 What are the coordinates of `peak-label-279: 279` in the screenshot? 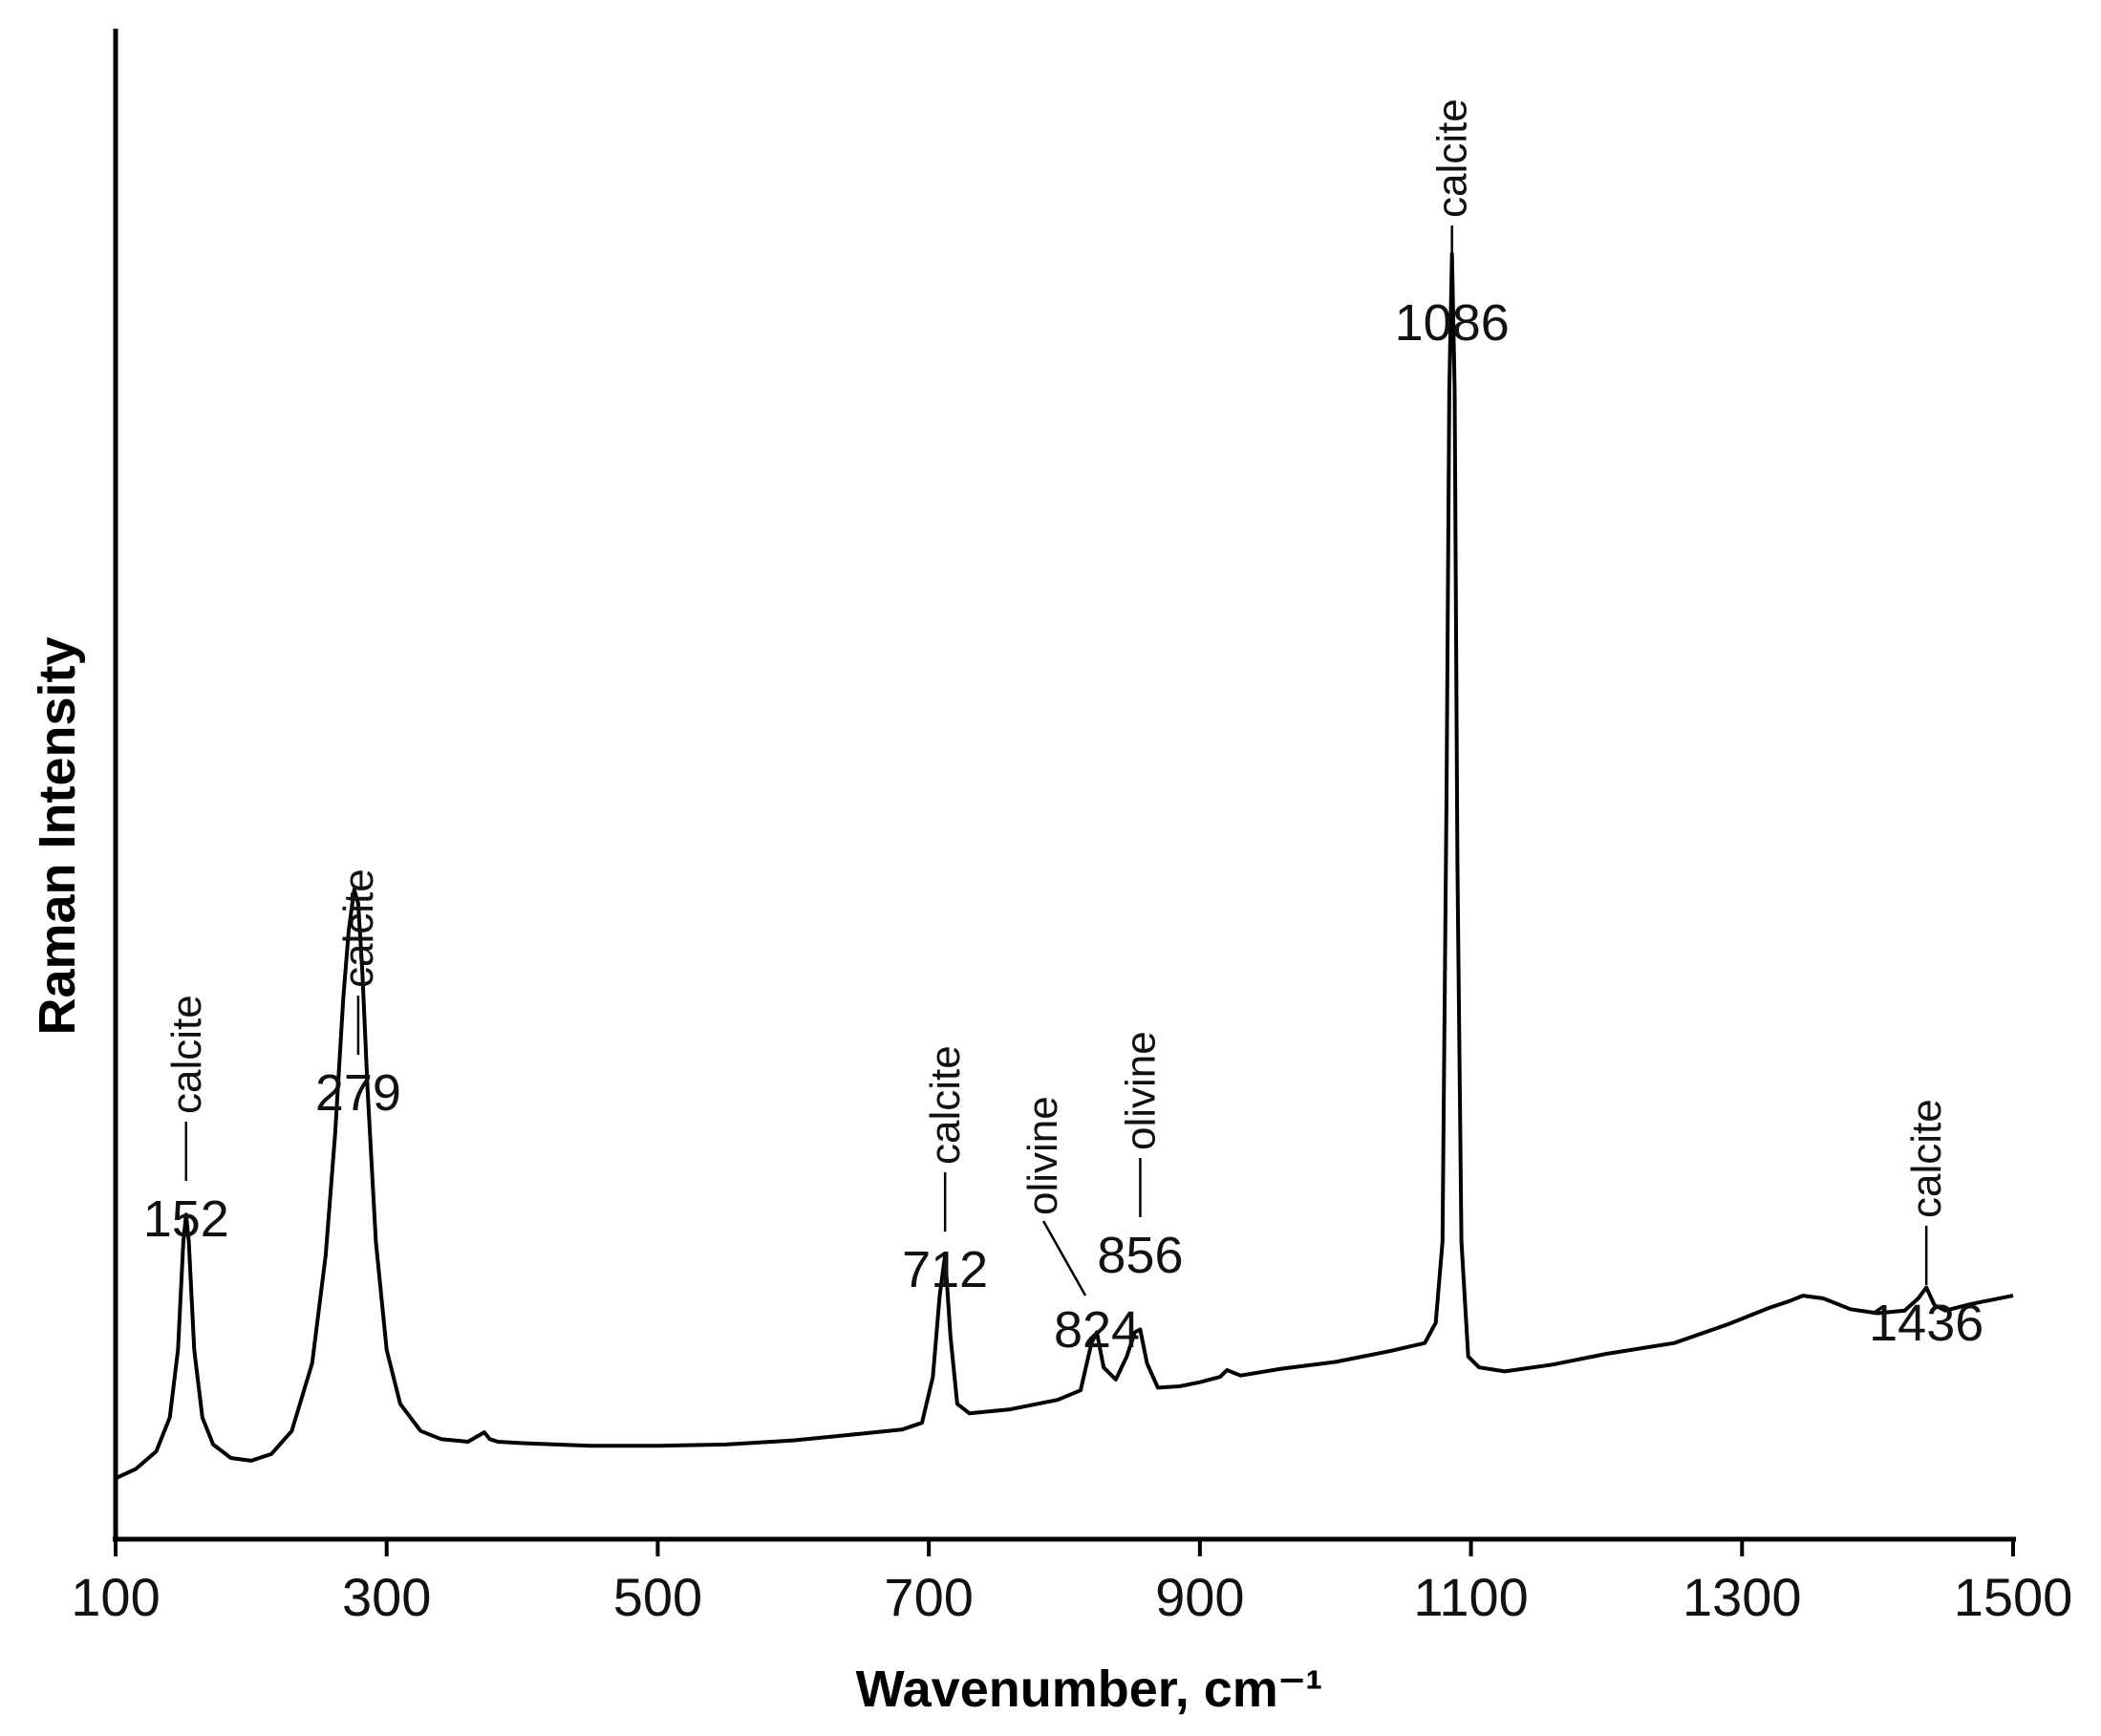 It's located at (358, 1093).